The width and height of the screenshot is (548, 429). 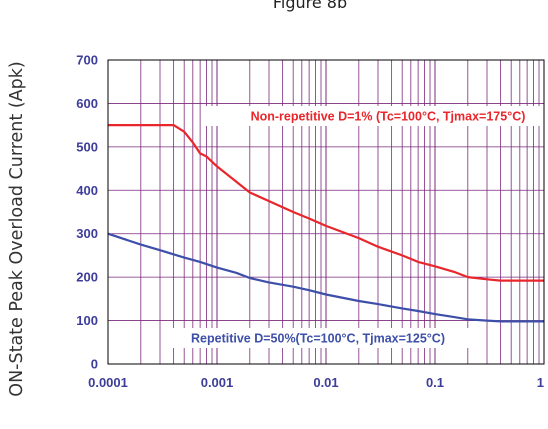 What do you see at coordinates (310, 6) in the screenshot?
I see `chart-title: Figure 8b` at bounding box center [310, 6].